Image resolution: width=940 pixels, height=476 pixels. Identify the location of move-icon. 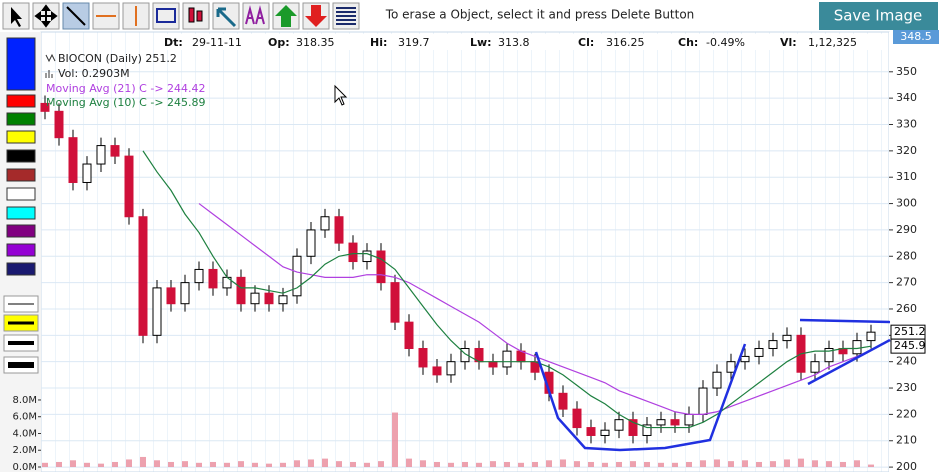
(46, 16).